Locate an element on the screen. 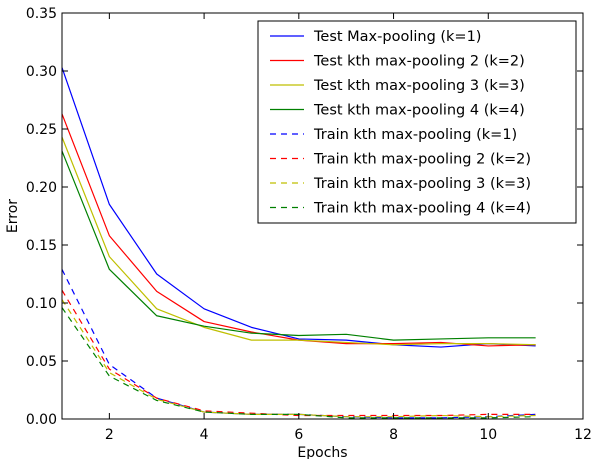 This screenshot has height=459, width=596. x-tick-label: 2 is located at coordinates (109, 435).